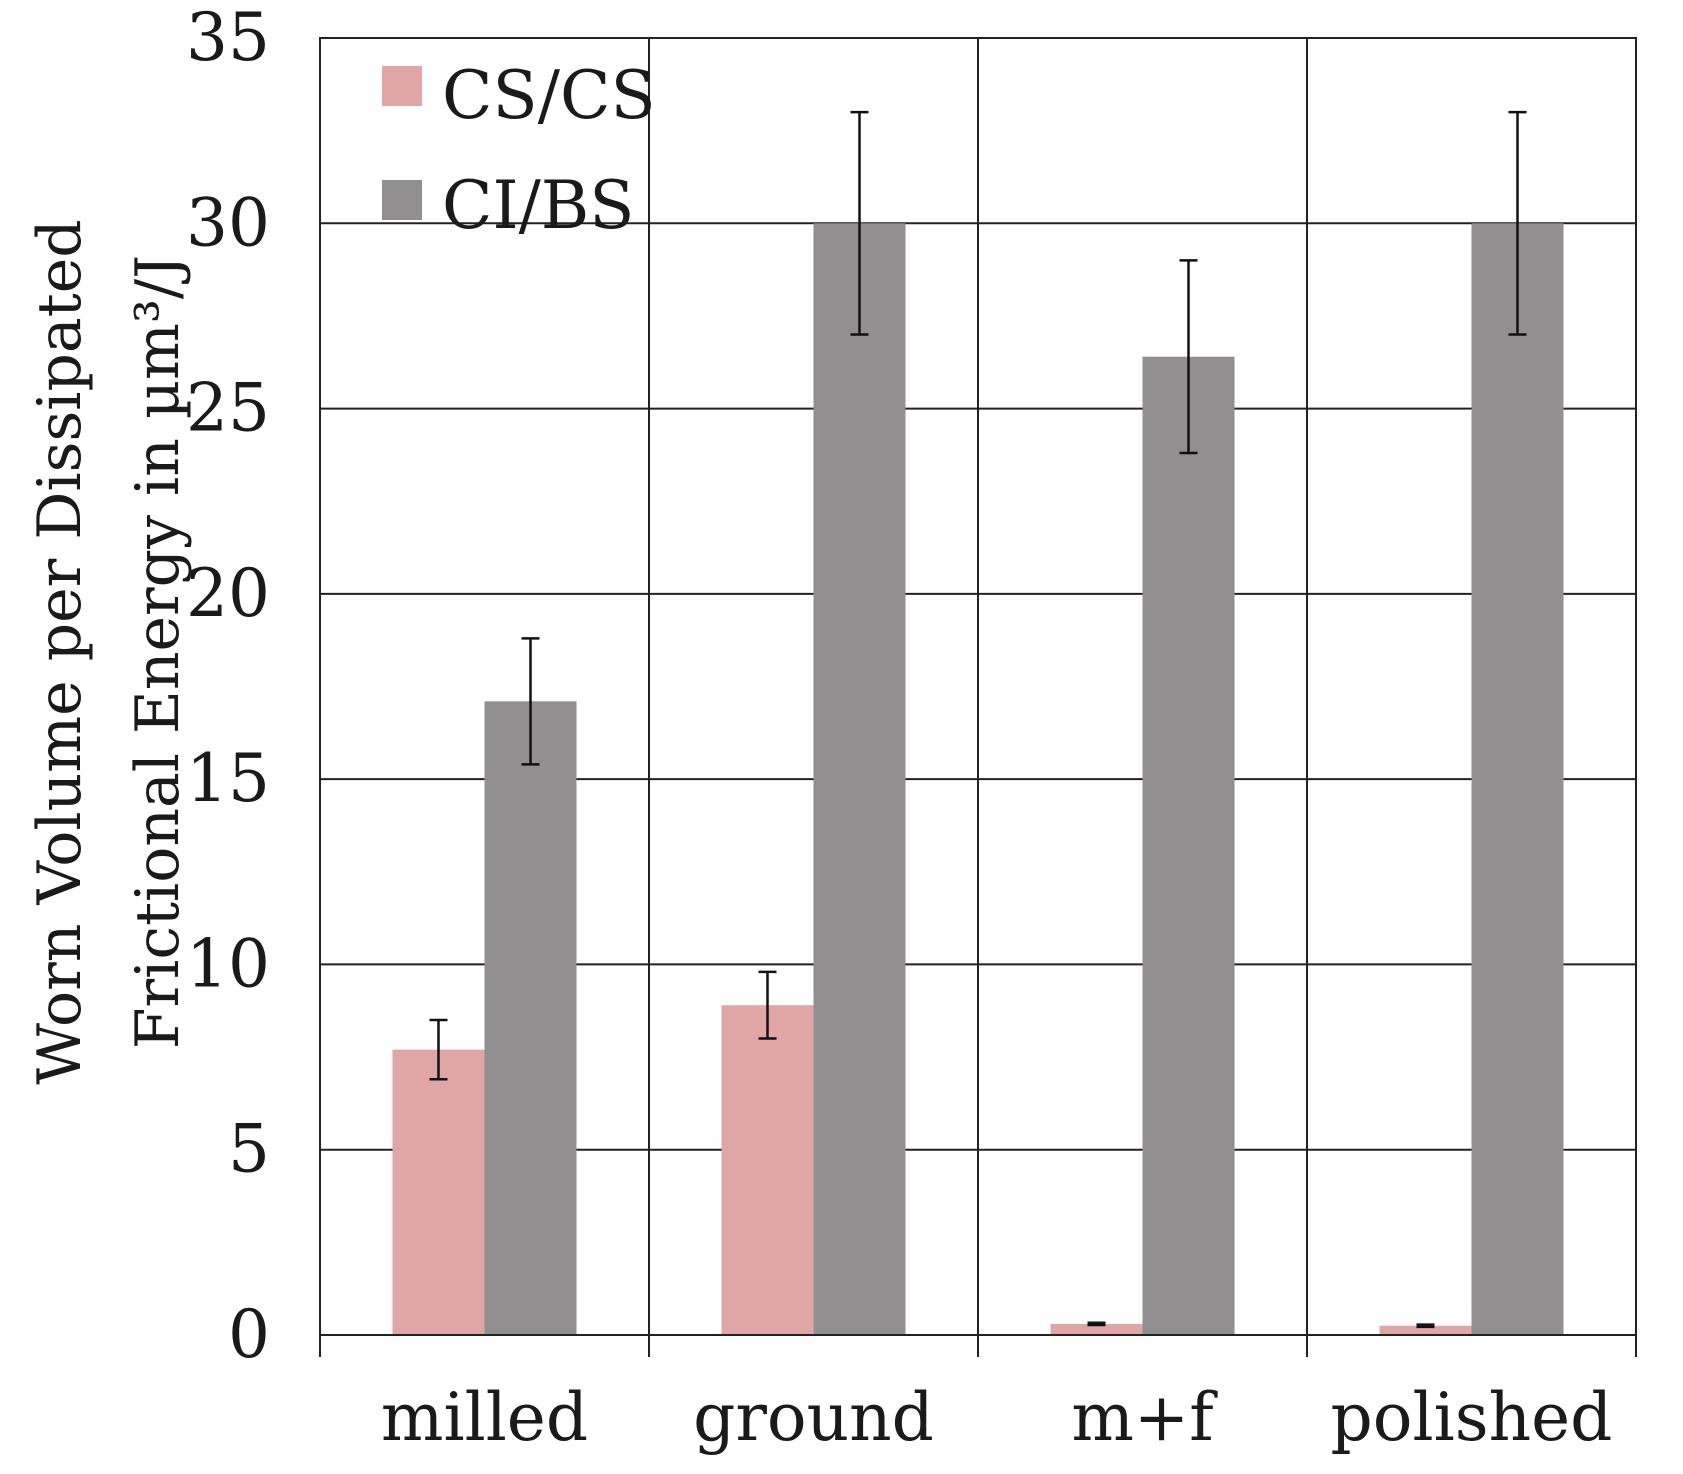 This screenshot has height=1474, width=1683. What do you see at coordinates (228, 38) in the screenshot?
I see `y-tick-label-35: 35` at bounding box center [228, 38].